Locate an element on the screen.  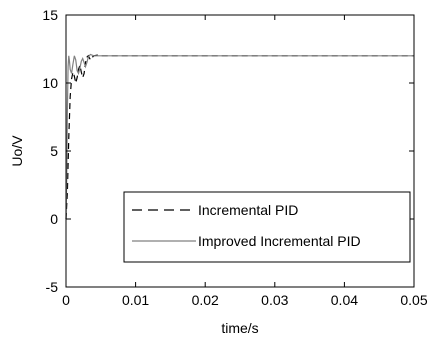
y-tick-label: 5 is located at coordinates (54, 151).